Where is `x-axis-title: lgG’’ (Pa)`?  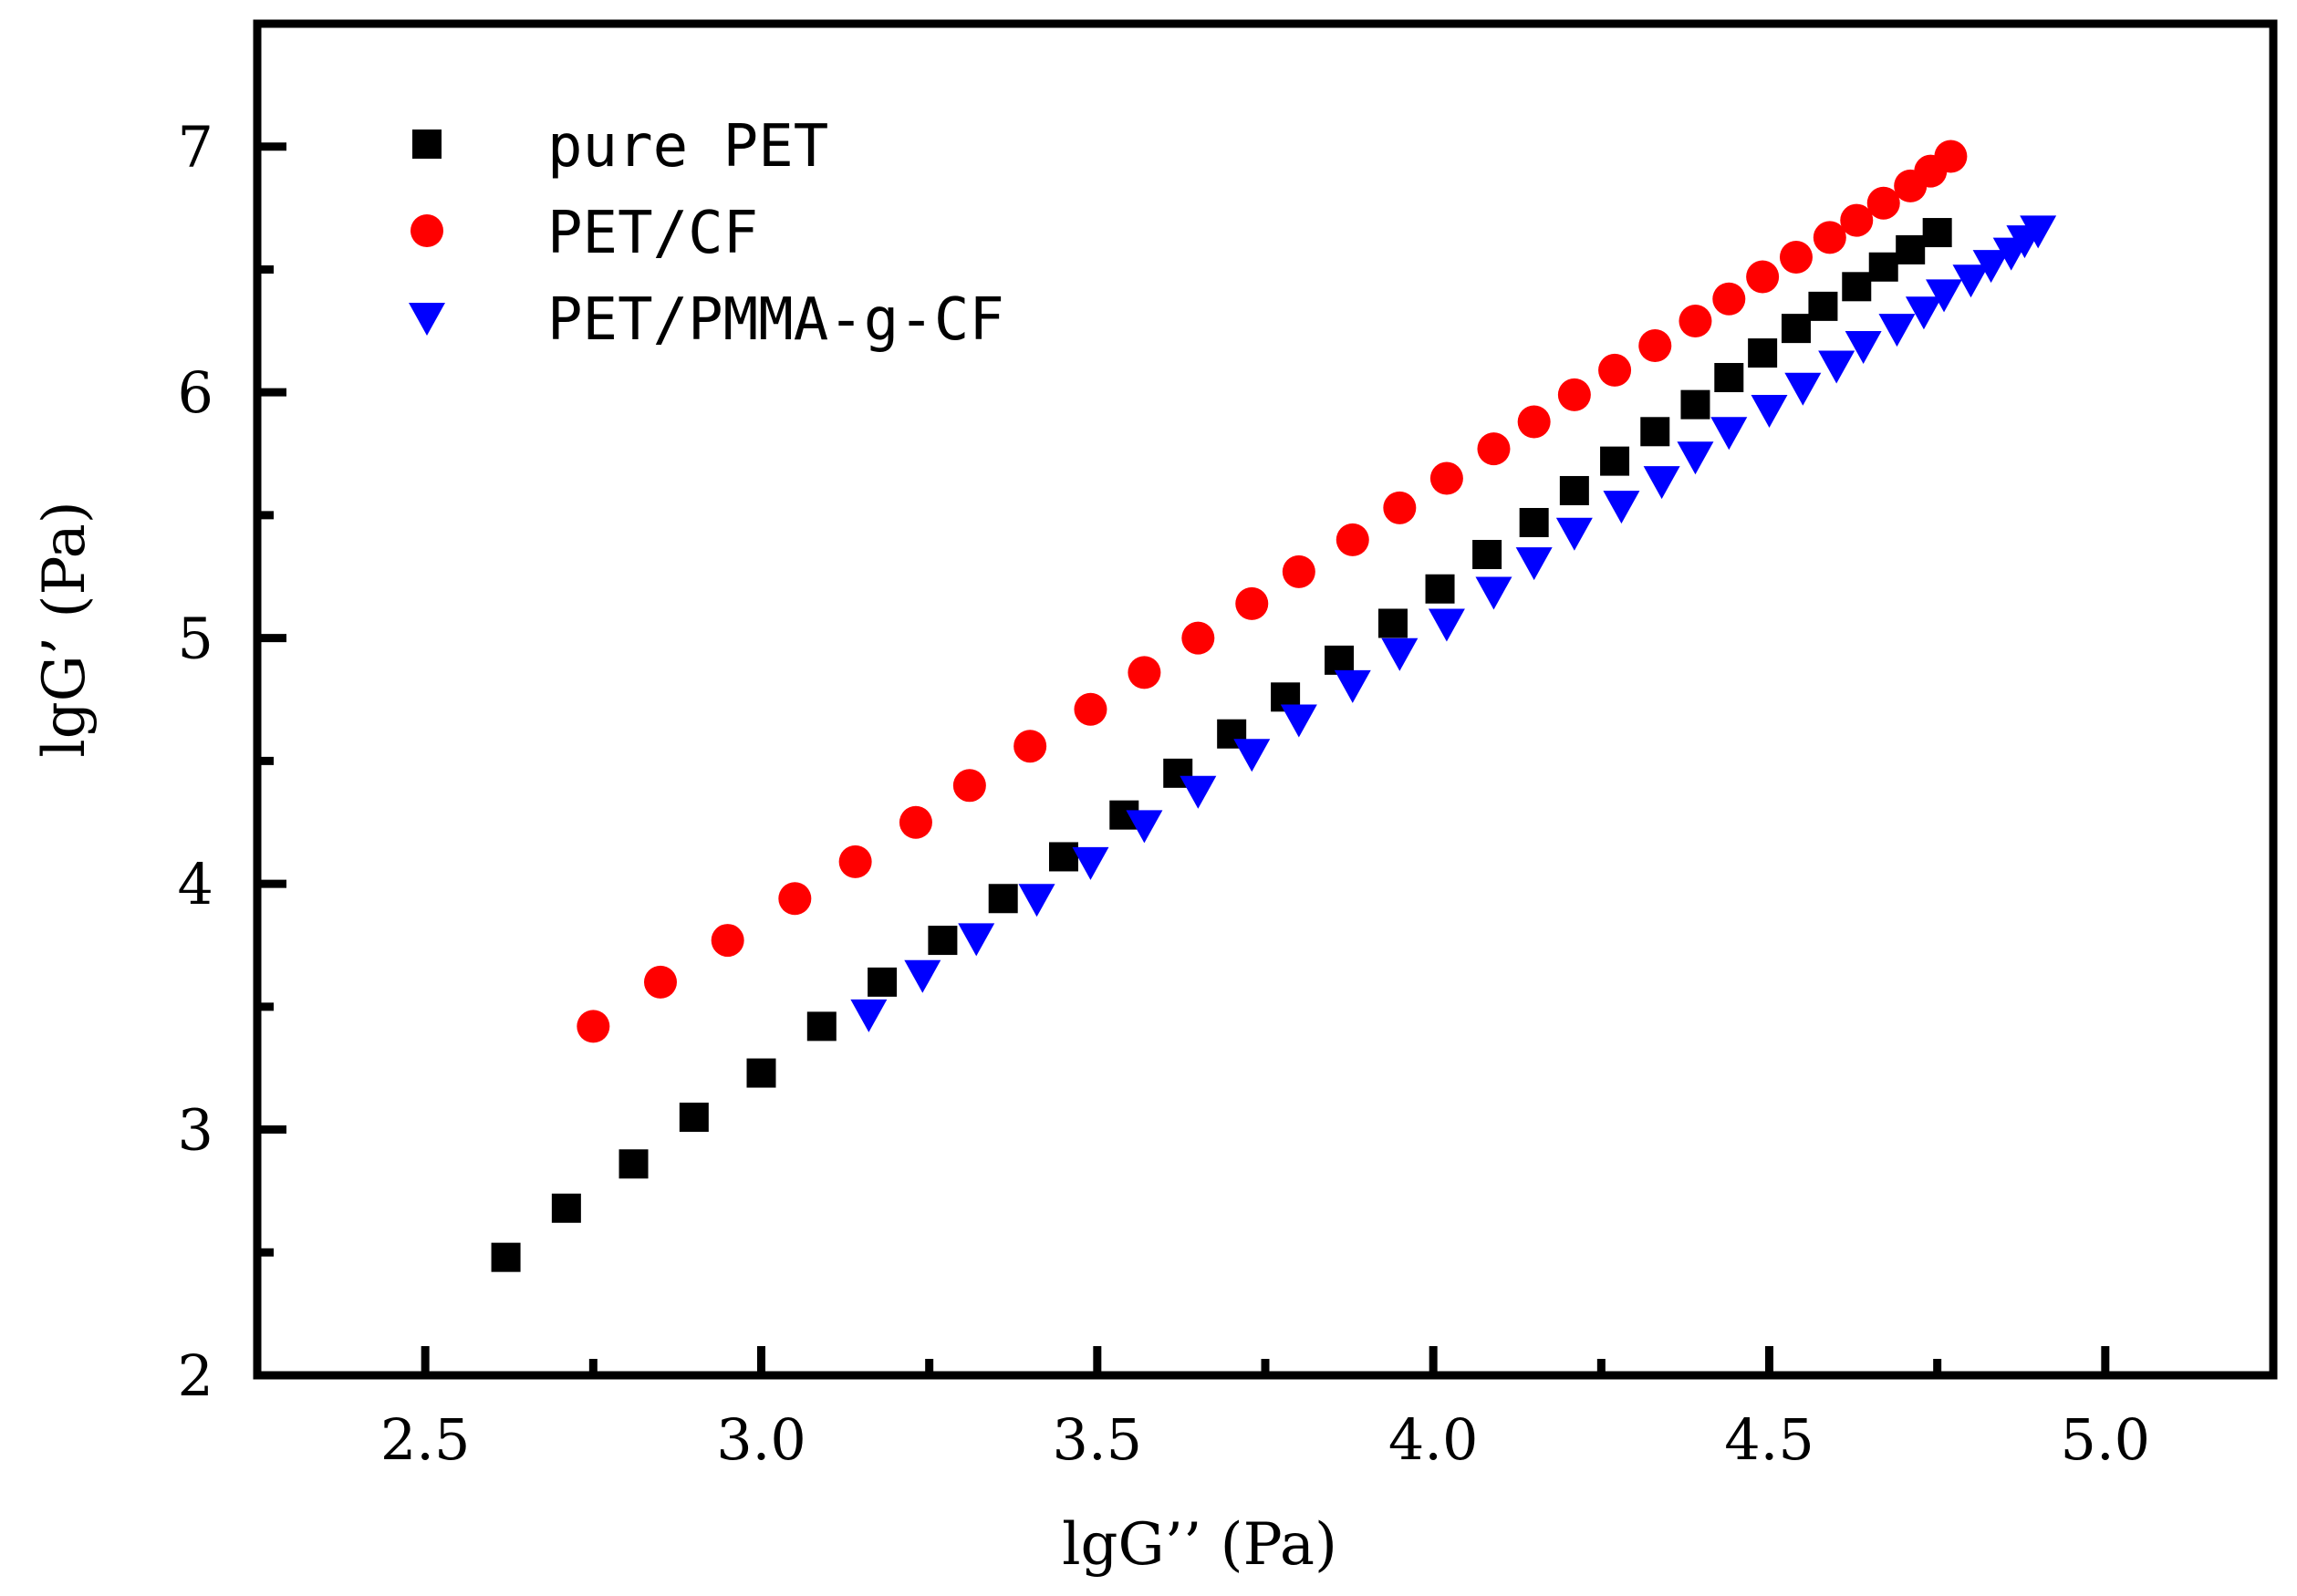
x-axis-title: lgG’’ (Pa) is located at coordinates (1199, 1545).